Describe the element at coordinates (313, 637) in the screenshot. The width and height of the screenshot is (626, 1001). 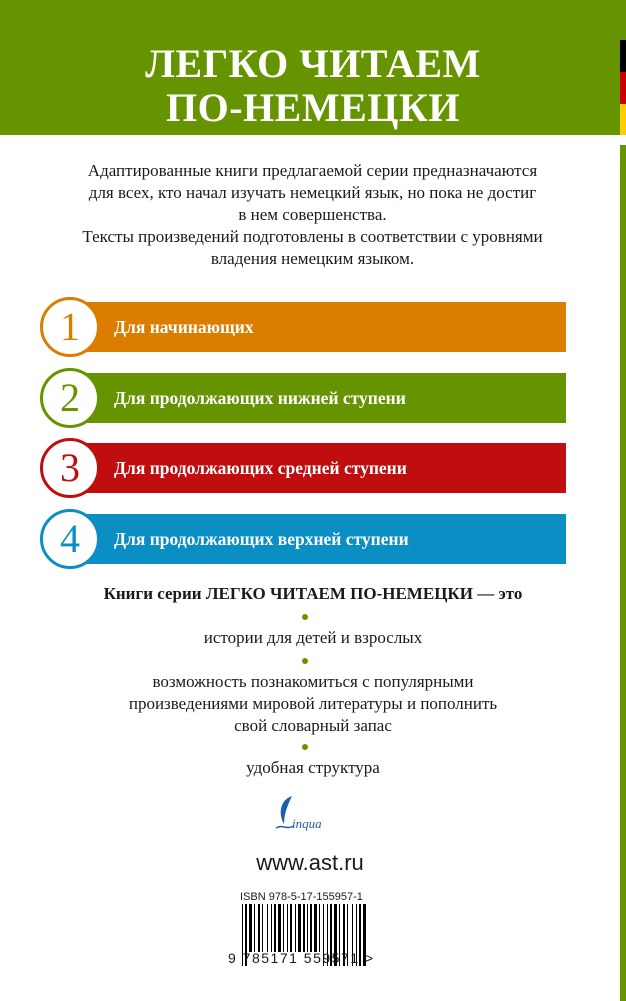
I see `series-item: истории для детей и взрослых` at that location.